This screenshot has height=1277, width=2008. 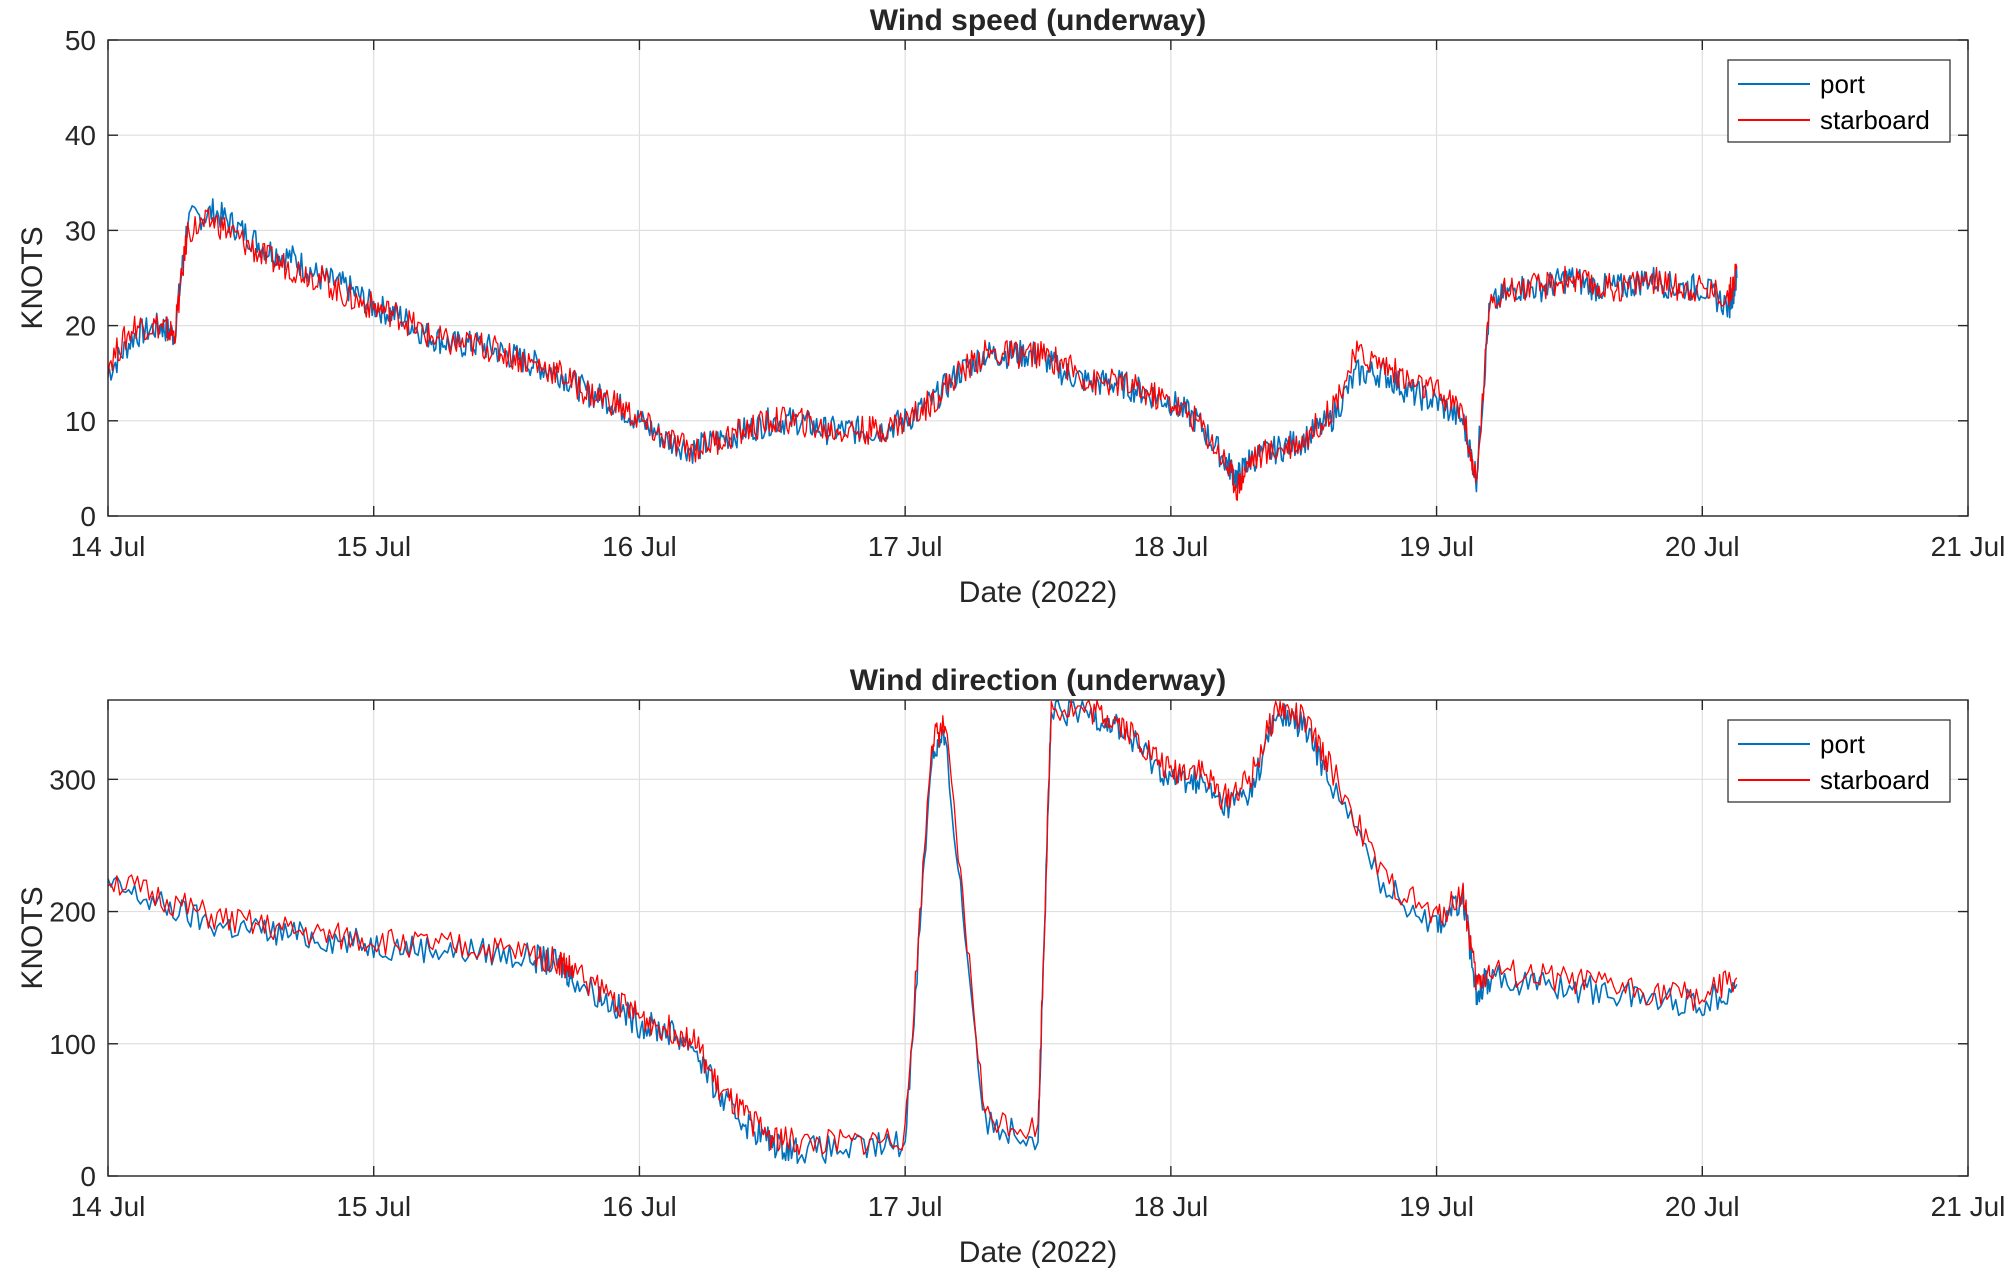 What do you see at coordinates (1038, 680) in the screenshot?
I see `chart-title: Wind direction (underway)` at bounding box center [1038, 680].